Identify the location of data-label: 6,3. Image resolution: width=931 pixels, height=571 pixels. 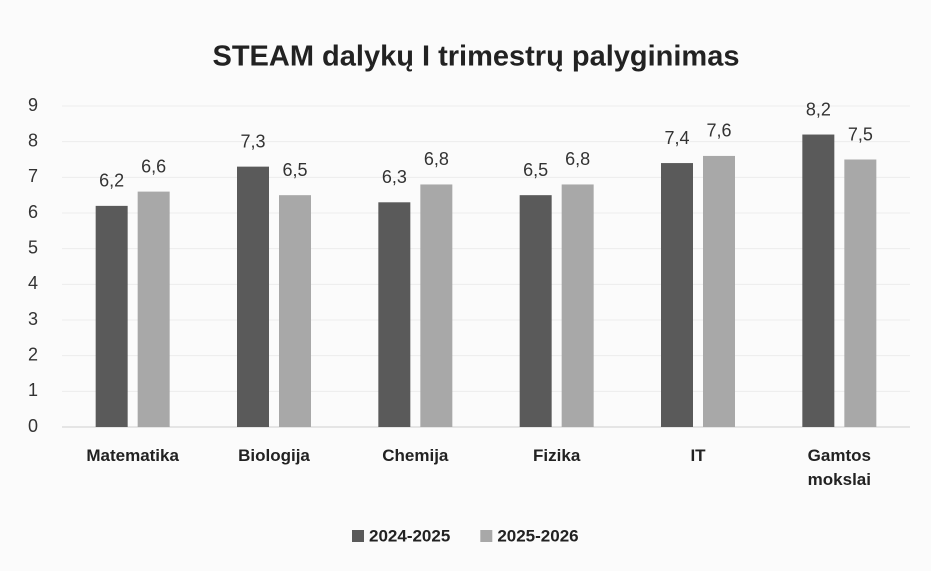
(394, 177).